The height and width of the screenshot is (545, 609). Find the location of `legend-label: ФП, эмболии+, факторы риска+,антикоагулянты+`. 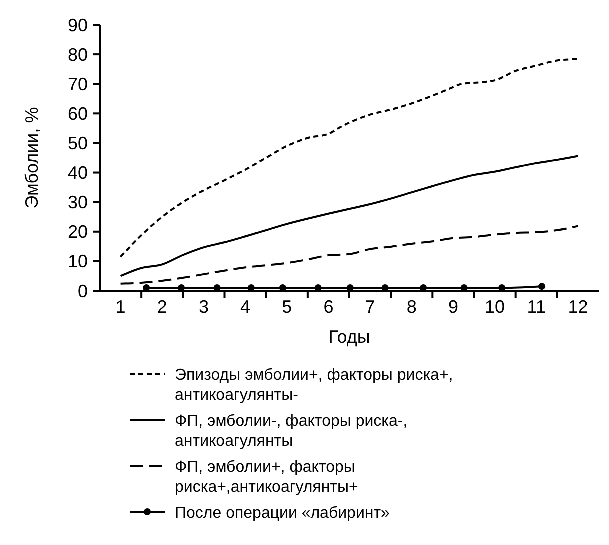

legend-label: ФП, эмболии+, факторы риска+,антикоагулянты+ is located at coordinates (266, 477).